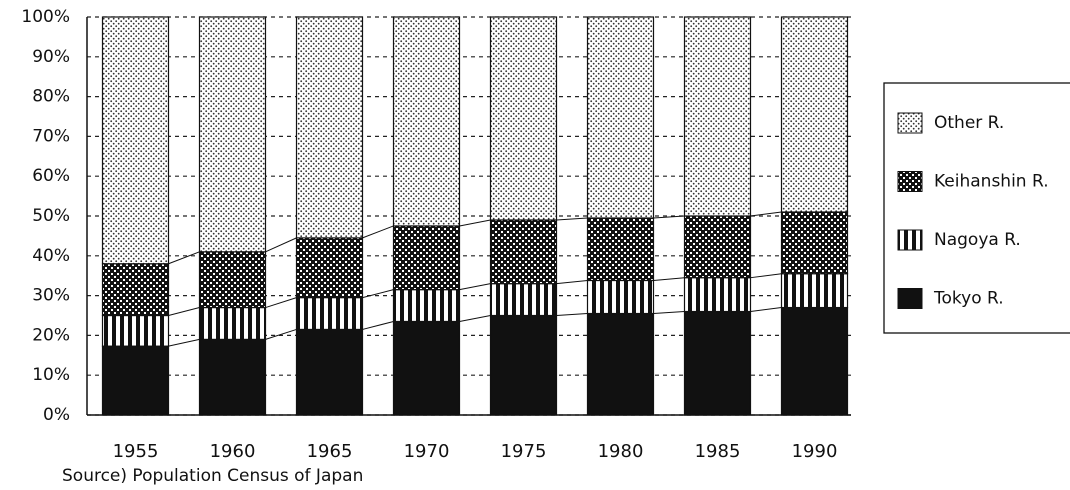 This screenshot has height=490, width=1070. Describe the element at coordinates (977, 240) in the screenshot. I see `legend-label: Nagoya R.` at that location.